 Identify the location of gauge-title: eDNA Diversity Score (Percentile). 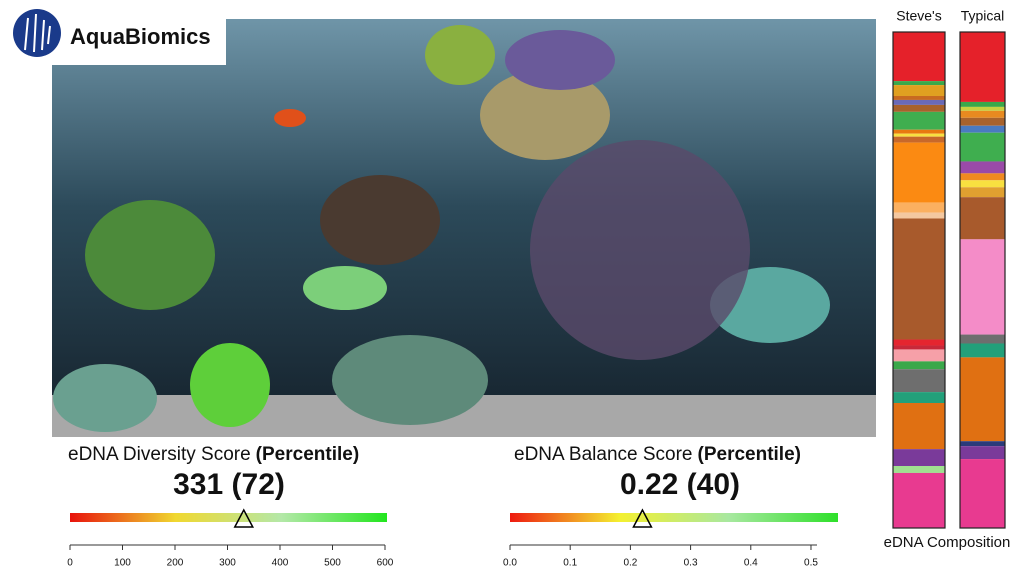
(213, 454).